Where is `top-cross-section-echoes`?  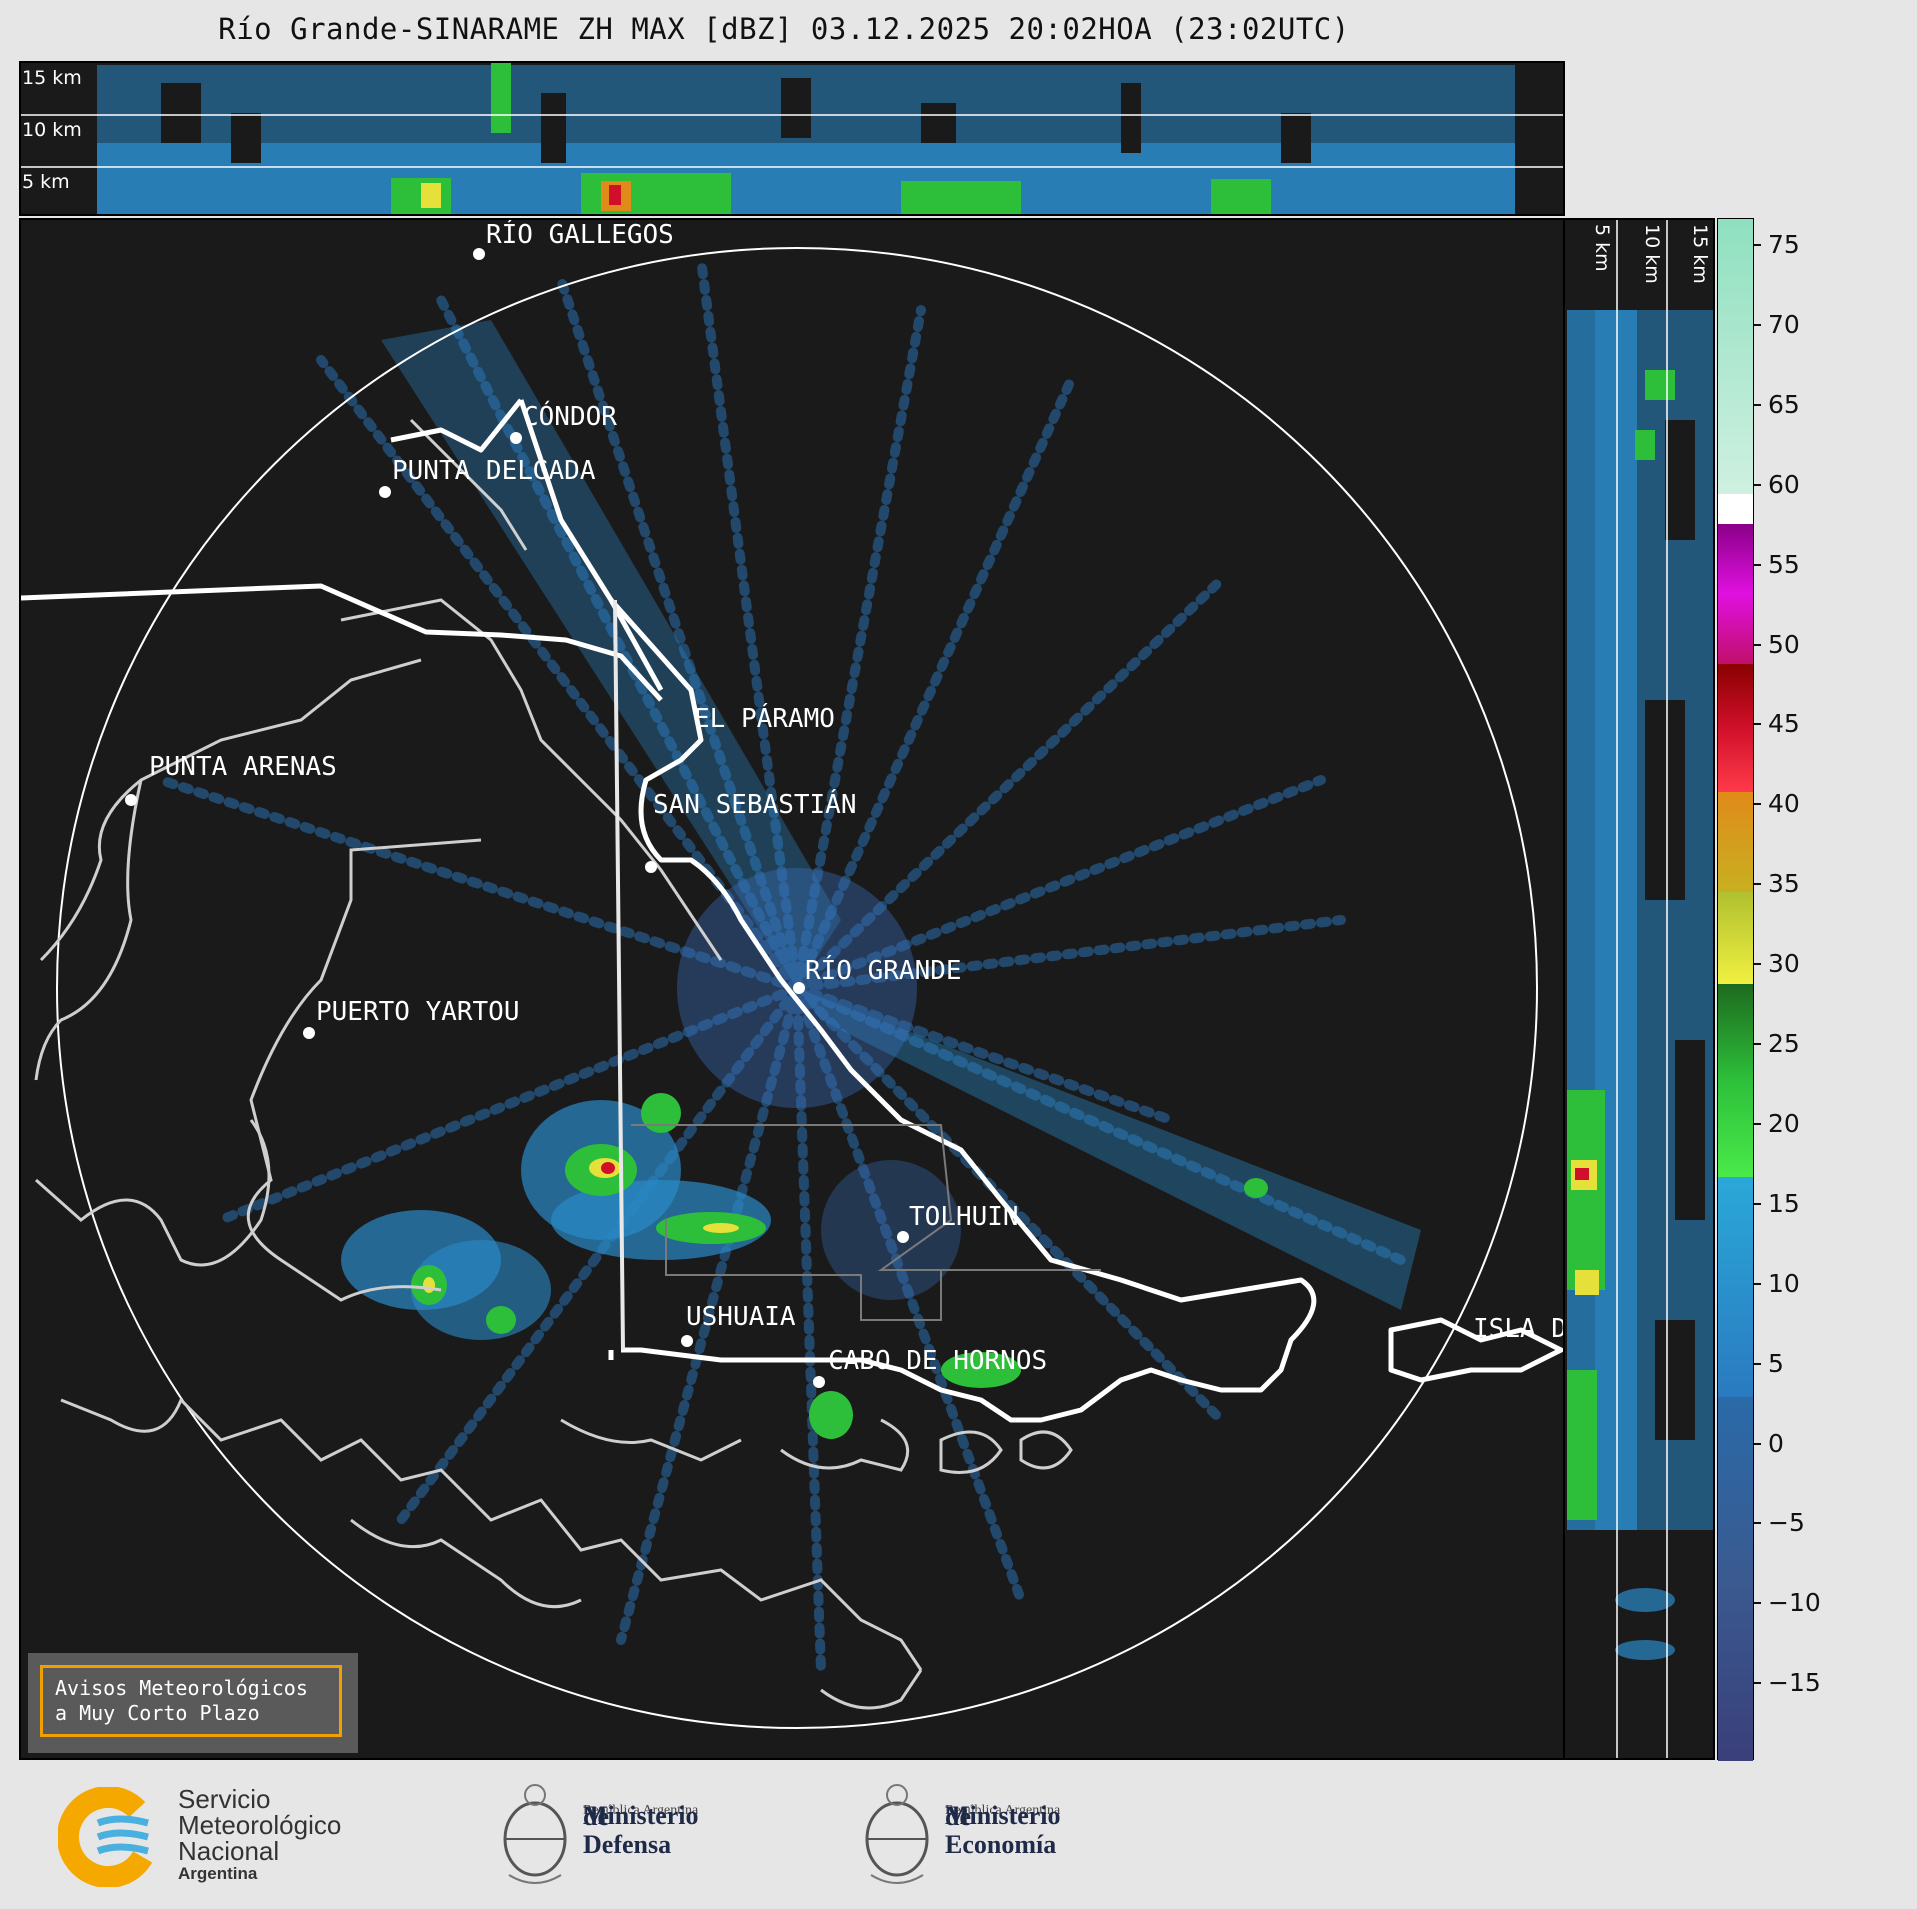 top-cross-section-echoes is located at coordinates (792, 138).